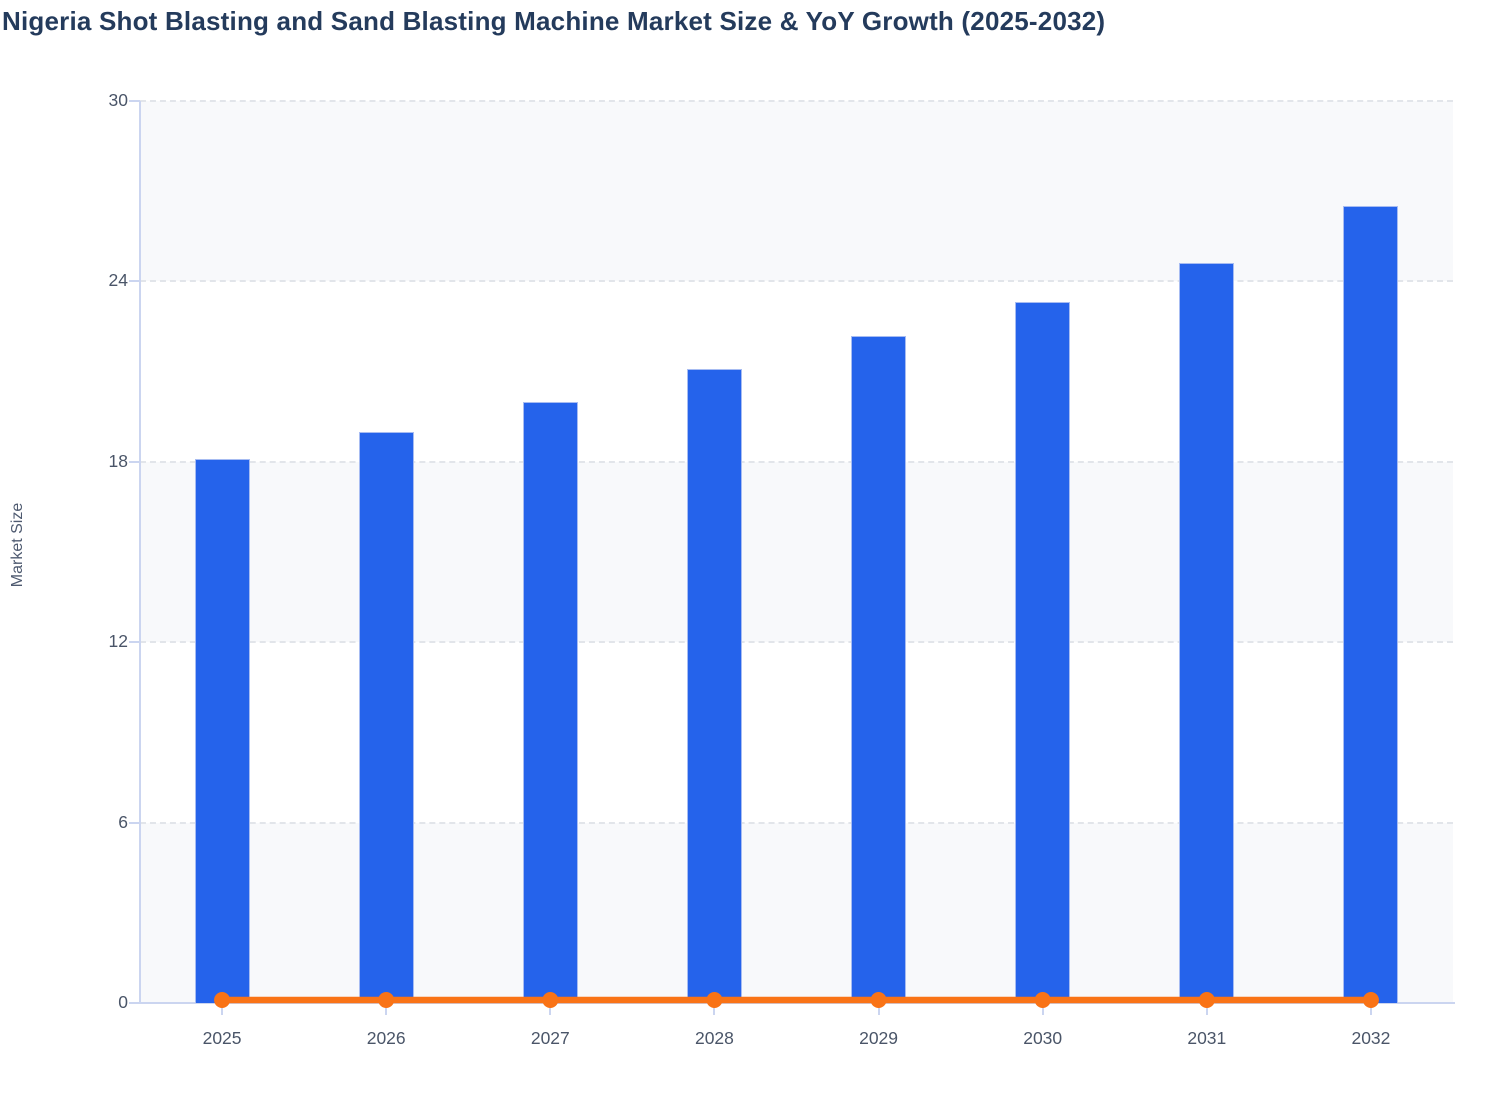 The image size is (1508, 1120). Describe the element at coordinates (1042, 999) in the screenshot. I see `yoy-marker-2030` at that location.